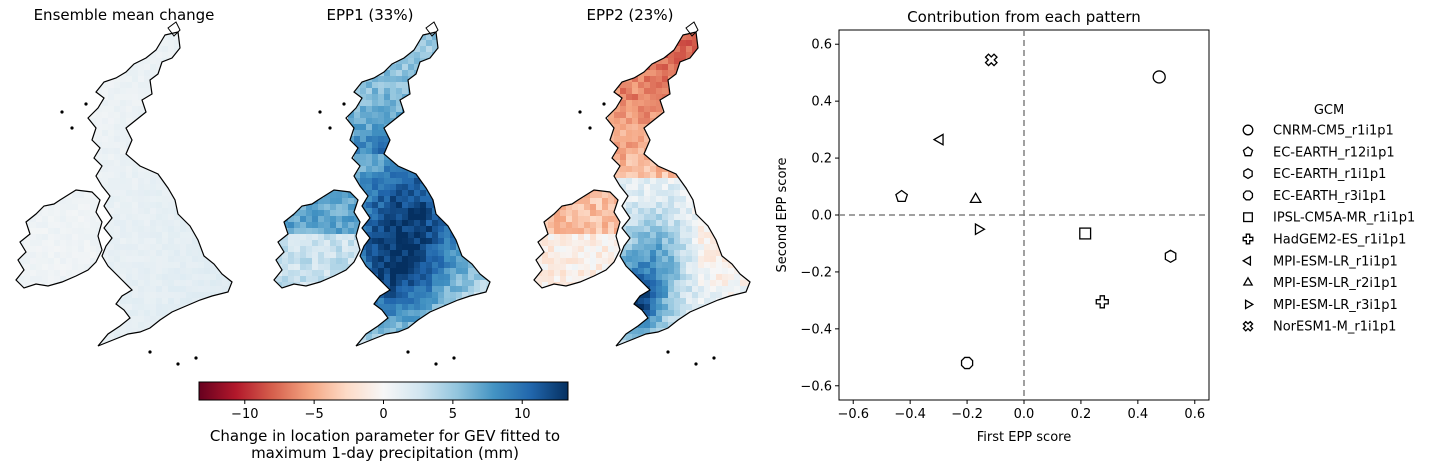 The image size is (1440, 472). Describe the element at coordinates (522, 414) in the screenshot. I see `colorbar-tick-label: 10` at that location.